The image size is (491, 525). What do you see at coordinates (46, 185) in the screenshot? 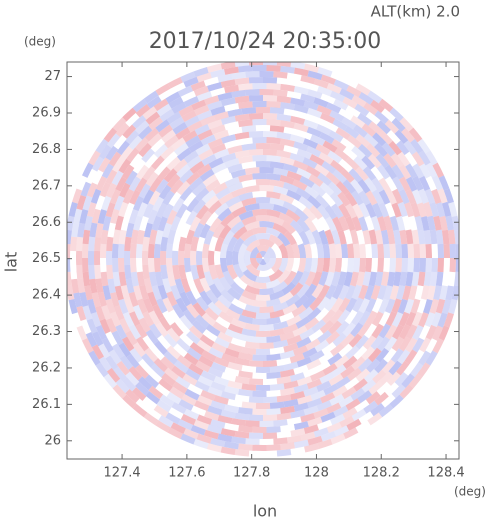
I see `y-tick-label: 26.7` at bounding box center [46, 185].